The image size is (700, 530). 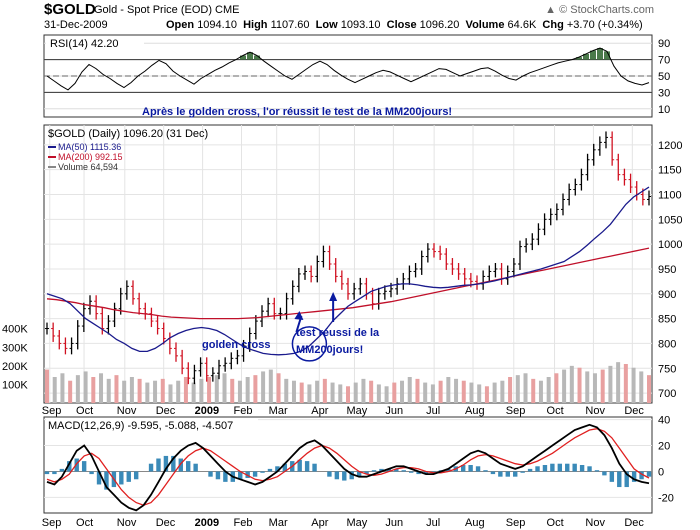 I want to click on macd-x-label: Dec, so click(x=634, y=523).